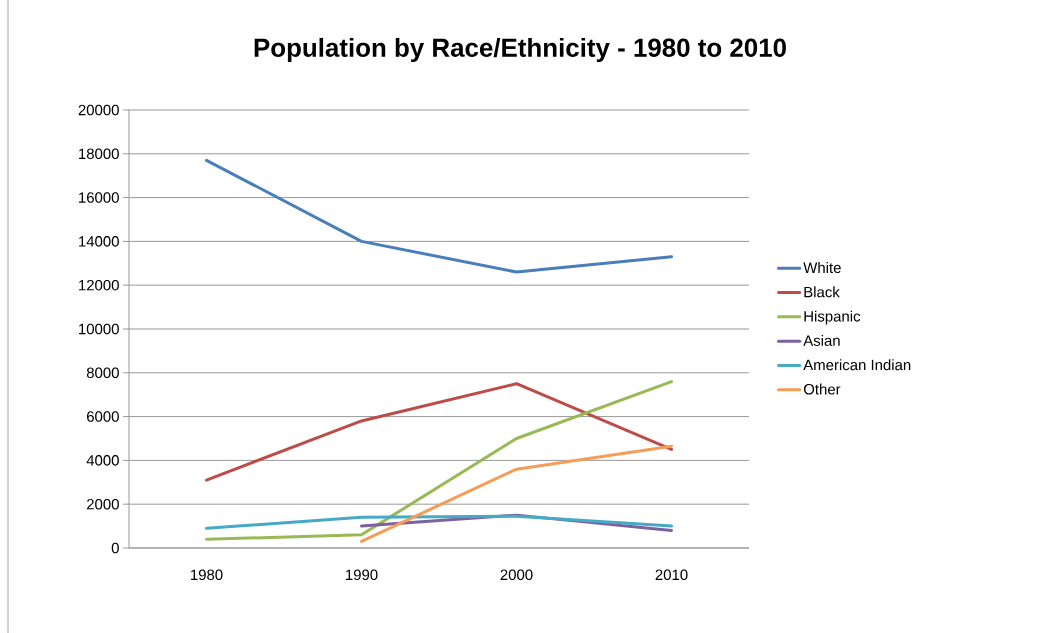 The image size is (1039, 633). Describe the element at coordinates (822, 389) in the screenshot. I see `legend-label: Other` at that location.